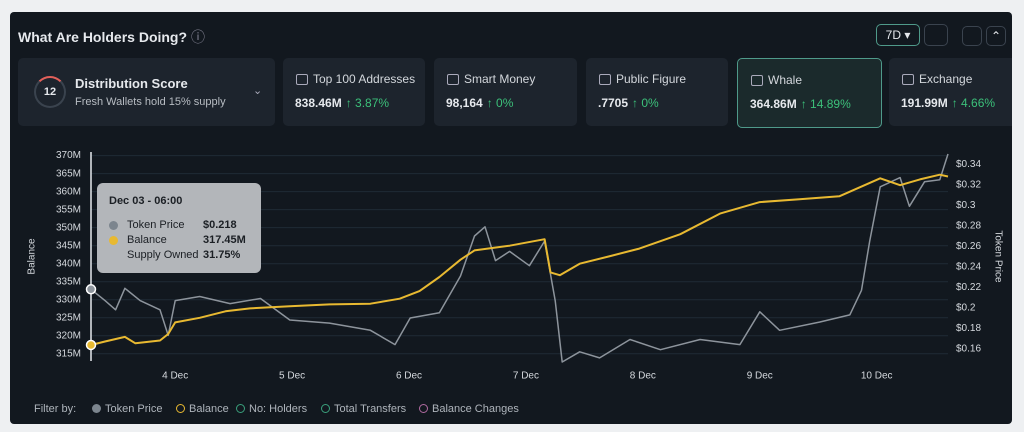 The height and width of the screenshot is (432, 1024). I want to click on card-value: 98,164, so click(464, 103).